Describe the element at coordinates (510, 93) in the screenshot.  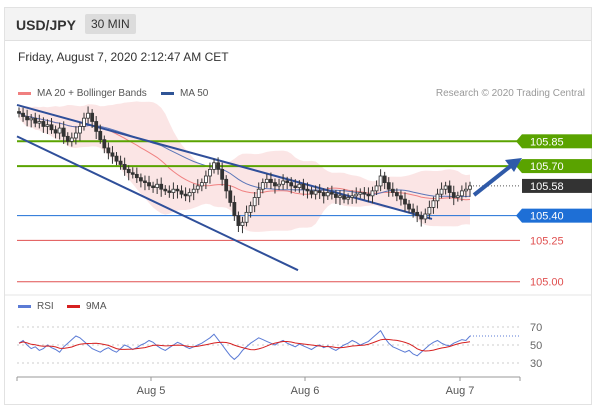
I see `research-credit: Research © 2020 Trading Central` at that location.